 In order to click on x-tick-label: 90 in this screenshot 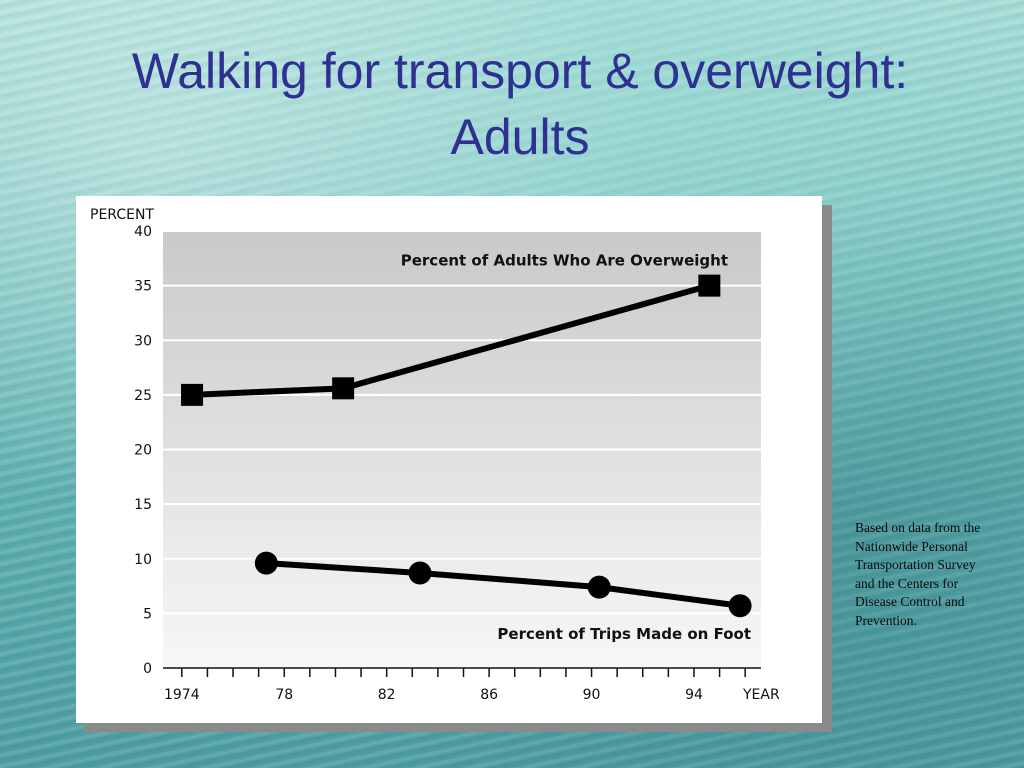, I will do `click(592, 695)`.